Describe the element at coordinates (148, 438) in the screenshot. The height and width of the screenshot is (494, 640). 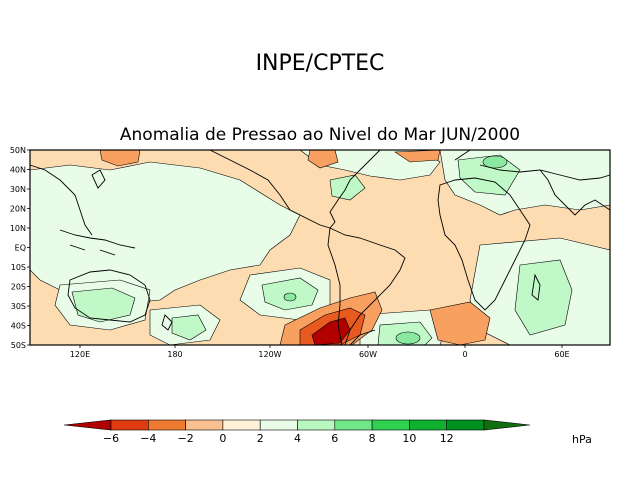
I see `colorbar-label: −4` at that location.